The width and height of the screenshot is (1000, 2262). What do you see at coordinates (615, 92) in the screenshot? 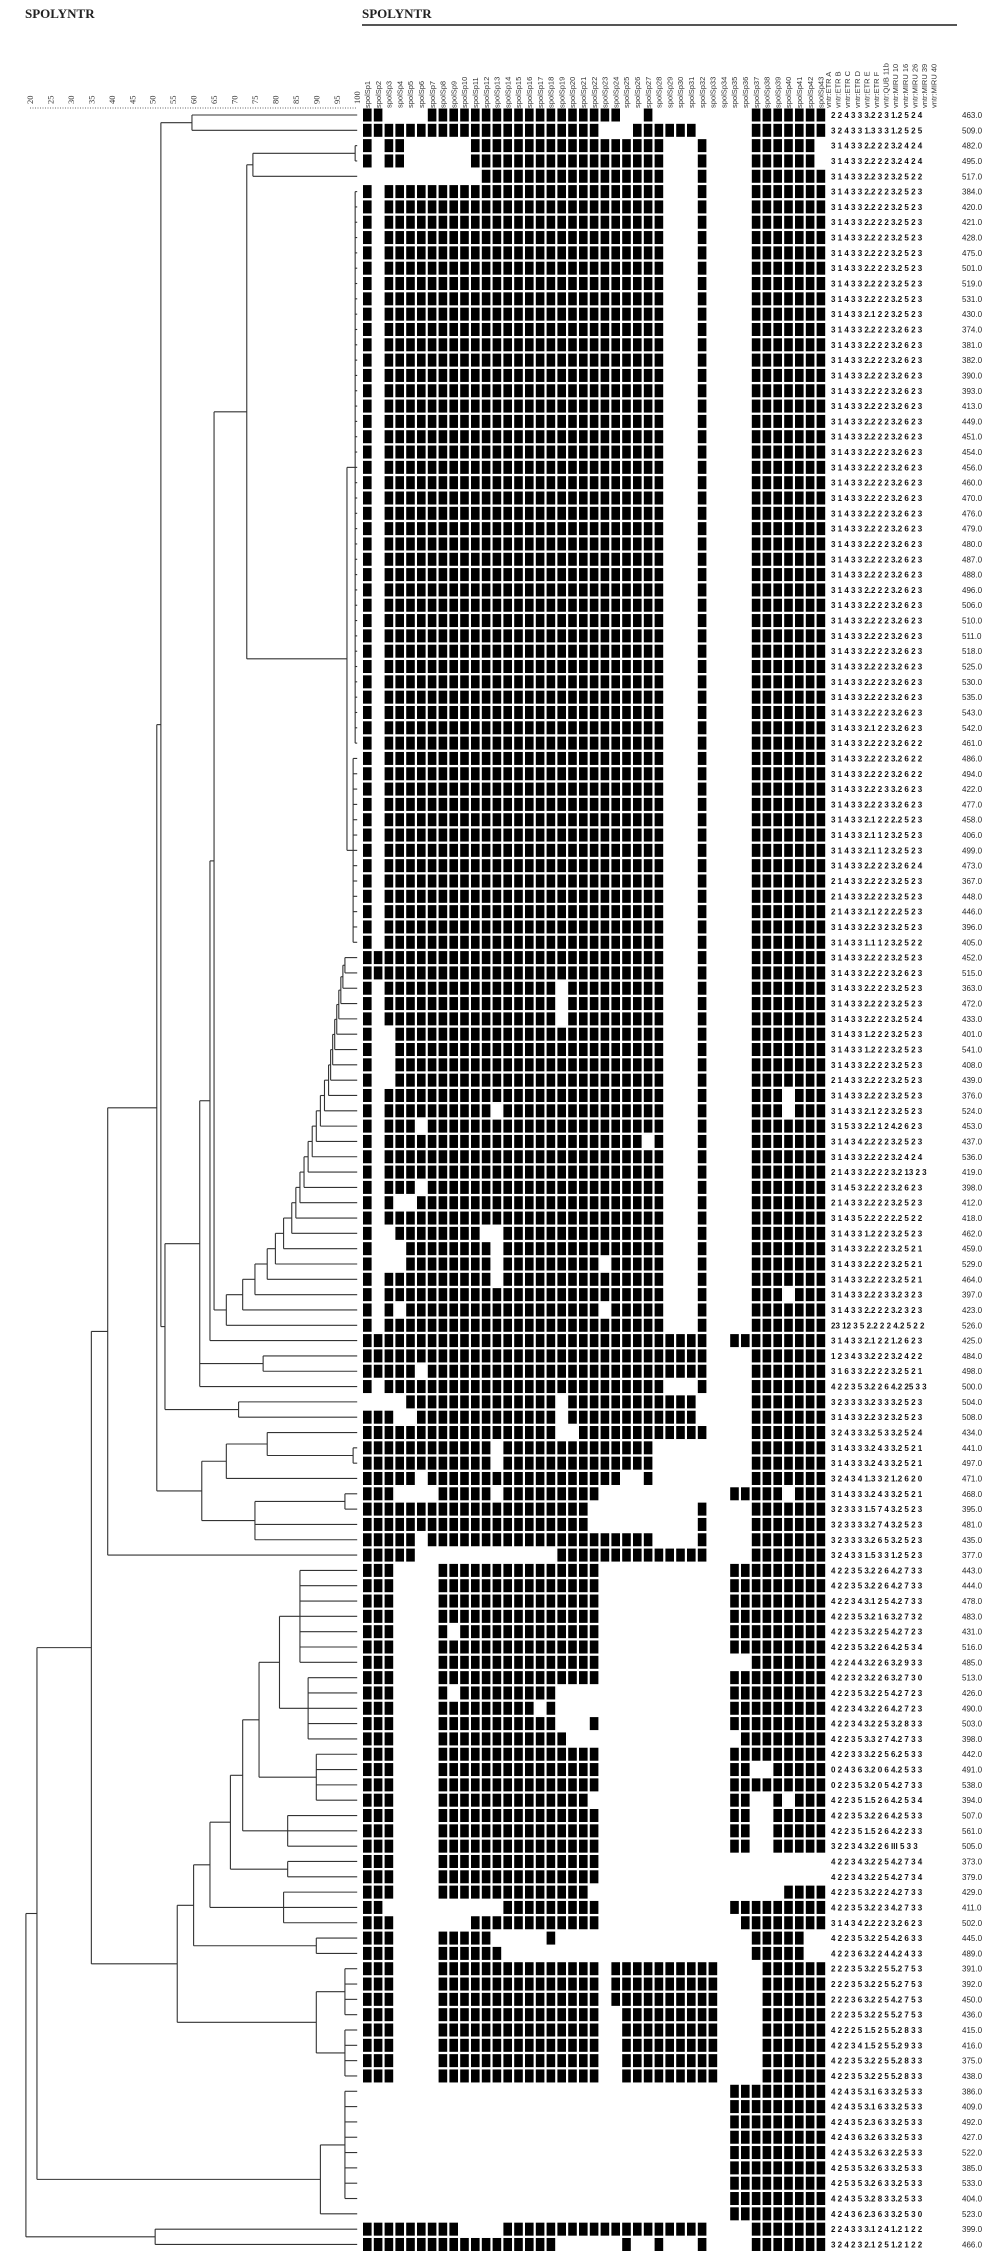
I see `spacer-header: spolSp24` at bounding box center [615, 92].